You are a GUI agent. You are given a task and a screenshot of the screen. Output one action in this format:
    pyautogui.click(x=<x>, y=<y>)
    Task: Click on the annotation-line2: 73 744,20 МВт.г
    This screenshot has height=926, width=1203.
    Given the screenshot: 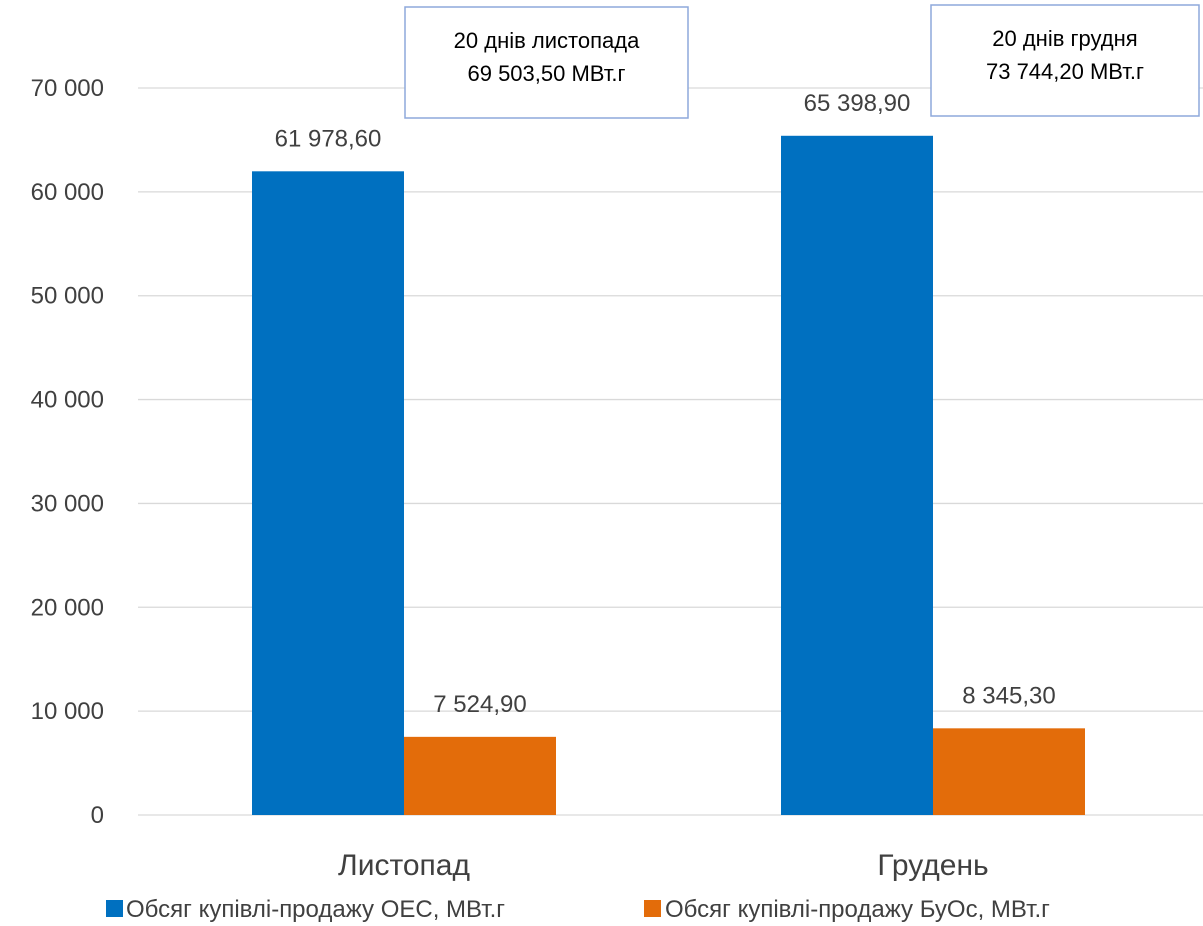 What is the action you would take?
    pyautogui.click(x=1065, y=71)
    